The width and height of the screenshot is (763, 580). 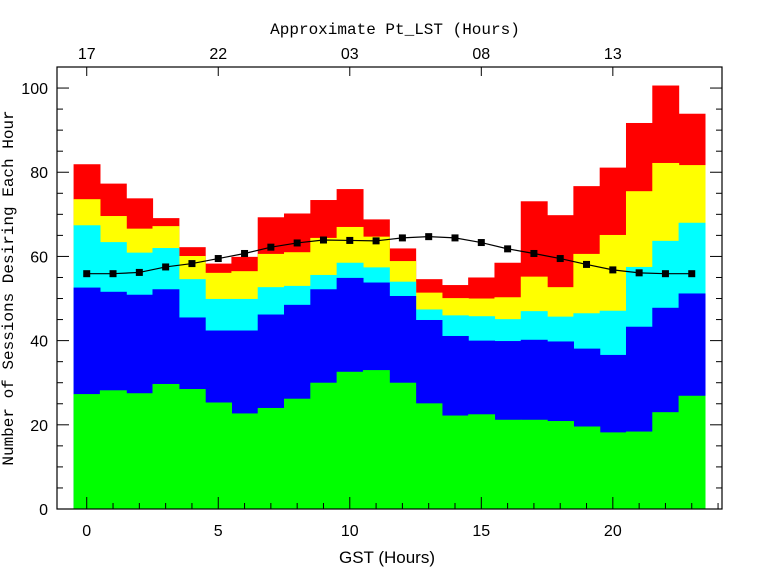 What do you see at coordinates (39, 426) in the screenshot?
I see `y-tick-label: 20` at bounding box center [39, 426].